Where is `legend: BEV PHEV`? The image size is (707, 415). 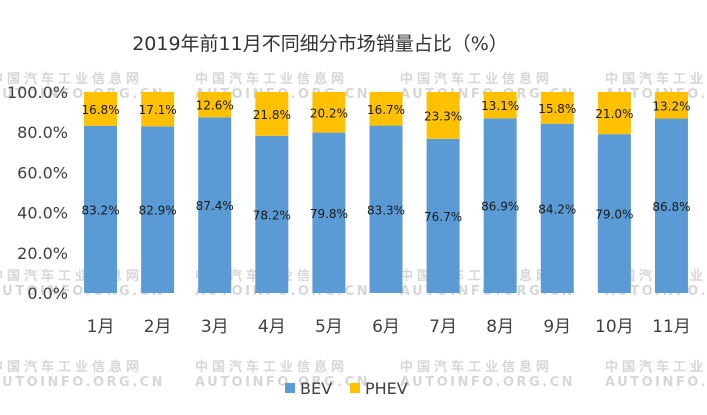 legend: BEV PHEV is located at coordinates (346, 388).